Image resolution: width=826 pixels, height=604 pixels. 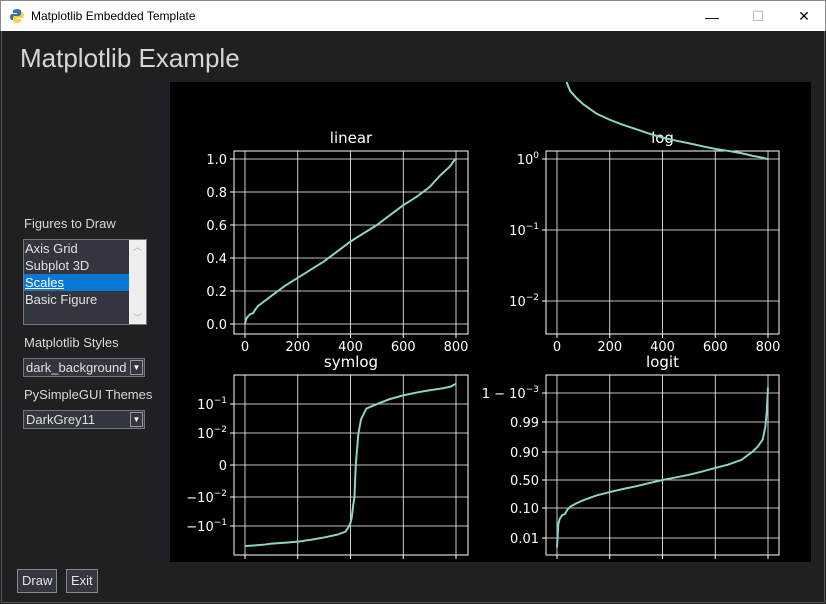 What do you see at coordinates (206, 526) in the screenshot?
I see `y-tick-label: −10−1` at bounding box center [206, 526].